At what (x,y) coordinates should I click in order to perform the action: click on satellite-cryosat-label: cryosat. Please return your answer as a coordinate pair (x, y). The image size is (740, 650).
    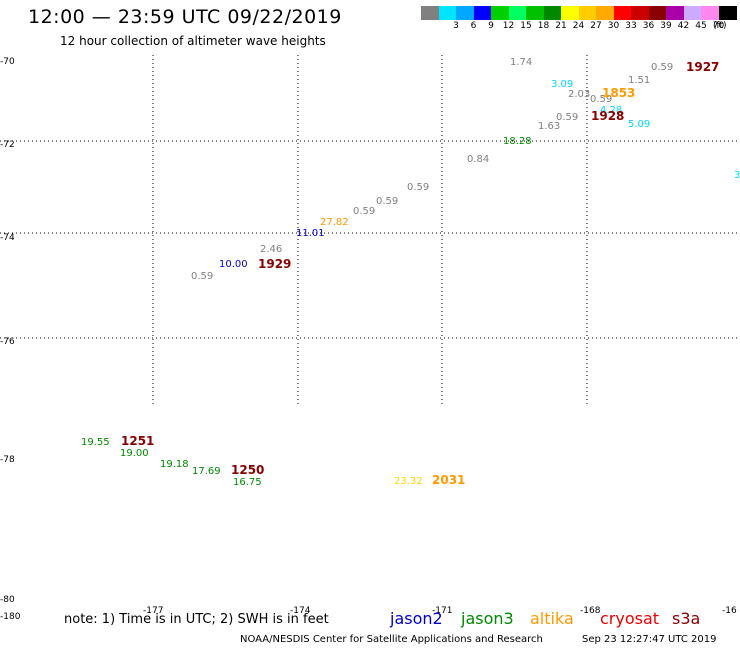
    Looking at the image, I should click on (630, 618).